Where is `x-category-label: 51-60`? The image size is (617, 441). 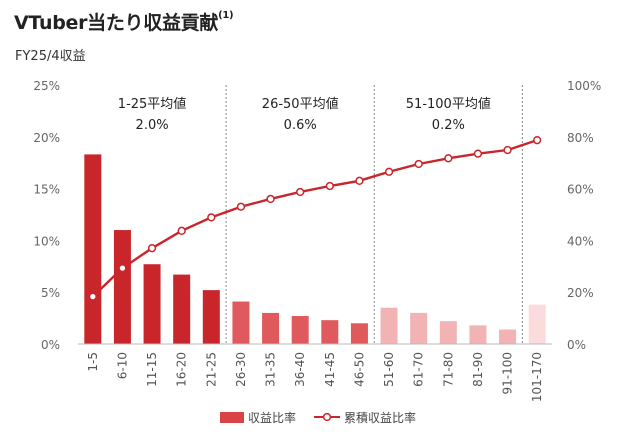 x-category-label: 51-60 is located at coordinates (389, 369).